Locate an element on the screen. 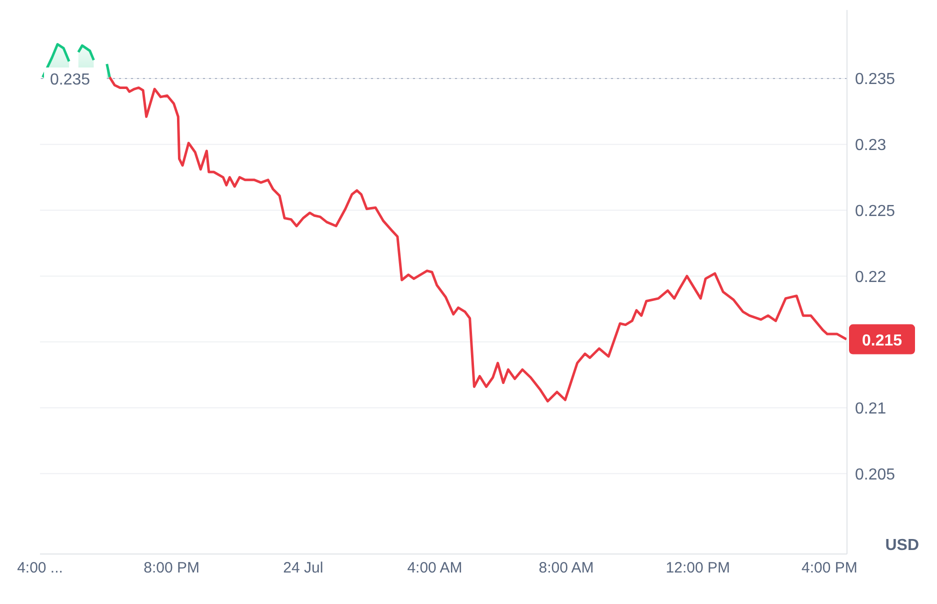 The height and width of the screenshot is (604, 937). ref-line-label: 0.235 is located at coordinates (70, 79).